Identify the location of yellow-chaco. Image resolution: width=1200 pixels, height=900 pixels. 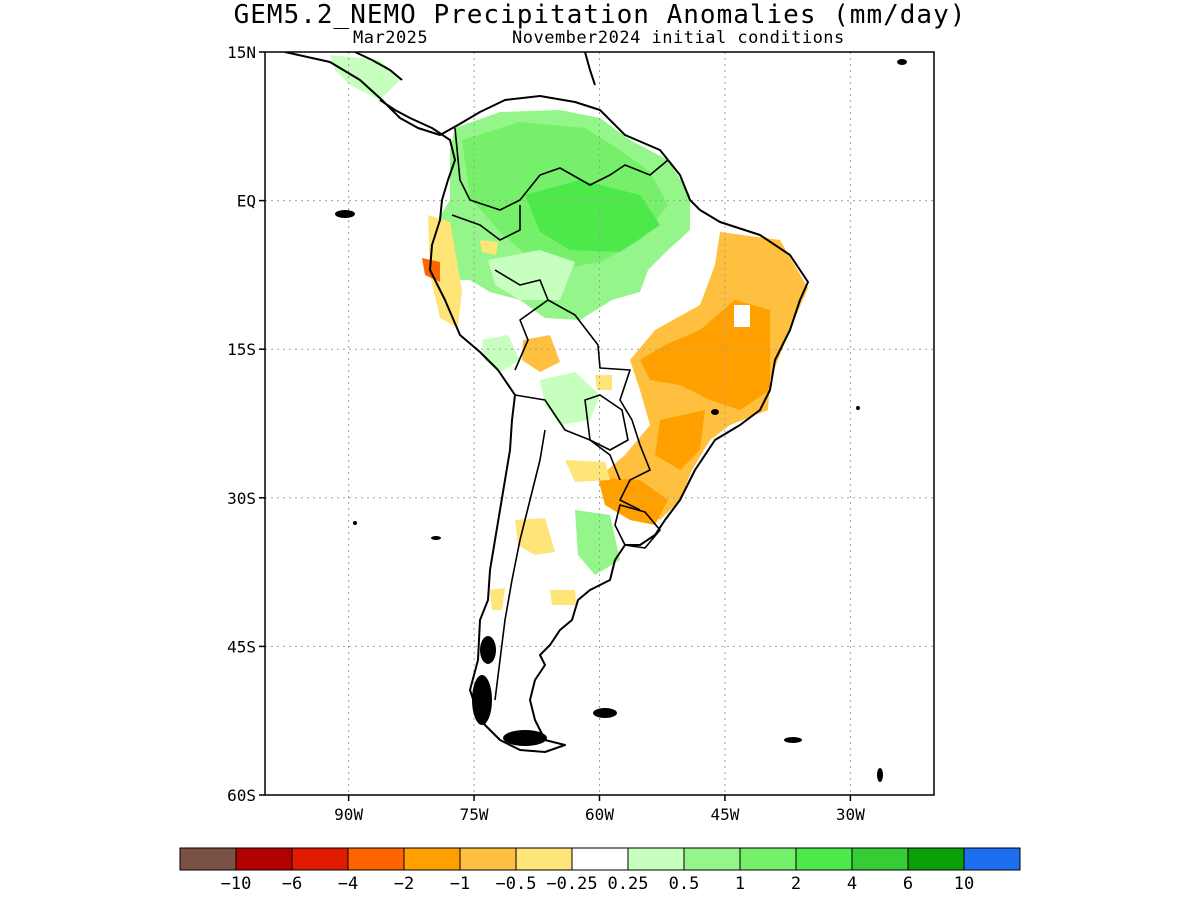
(587, 471).